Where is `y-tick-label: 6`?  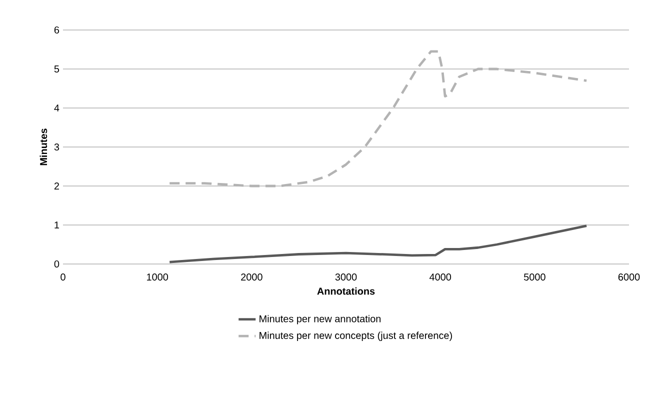
y-tick-label: 6 is located at coordinates (57, 30).